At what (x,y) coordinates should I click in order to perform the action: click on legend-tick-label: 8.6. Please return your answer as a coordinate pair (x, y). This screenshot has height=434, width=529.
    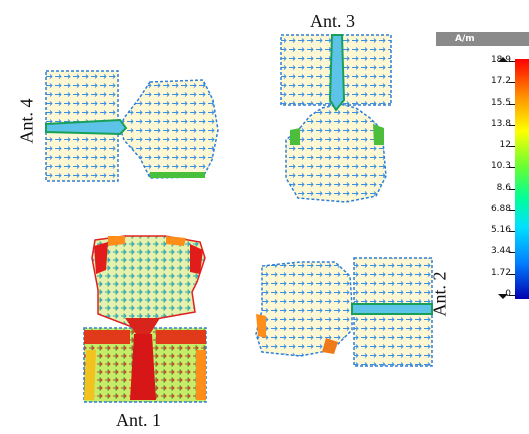
    Looking at the image, I should click on (503, 187).